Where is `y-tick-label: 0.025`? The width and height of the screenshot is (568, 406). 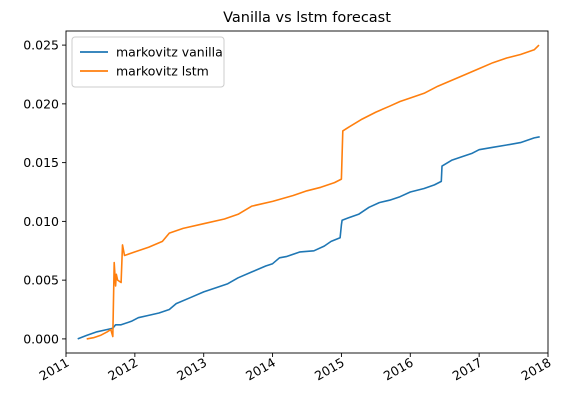 y-tick-label: 0.025 is located at coordinates (41, 45).